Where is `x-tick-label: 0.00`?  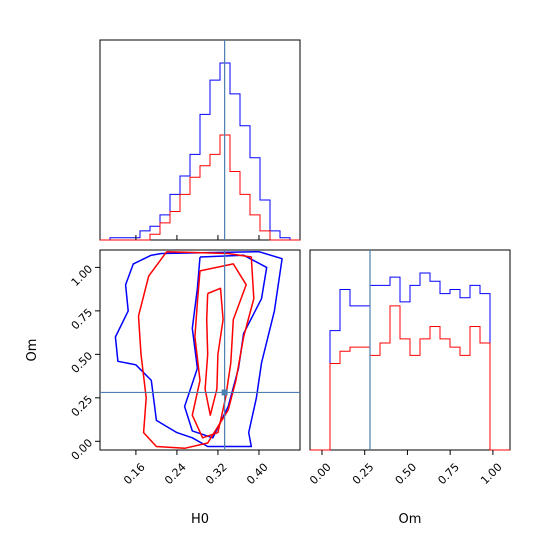
x-tick-label: 0.00 is located at coordinates (320, 474).